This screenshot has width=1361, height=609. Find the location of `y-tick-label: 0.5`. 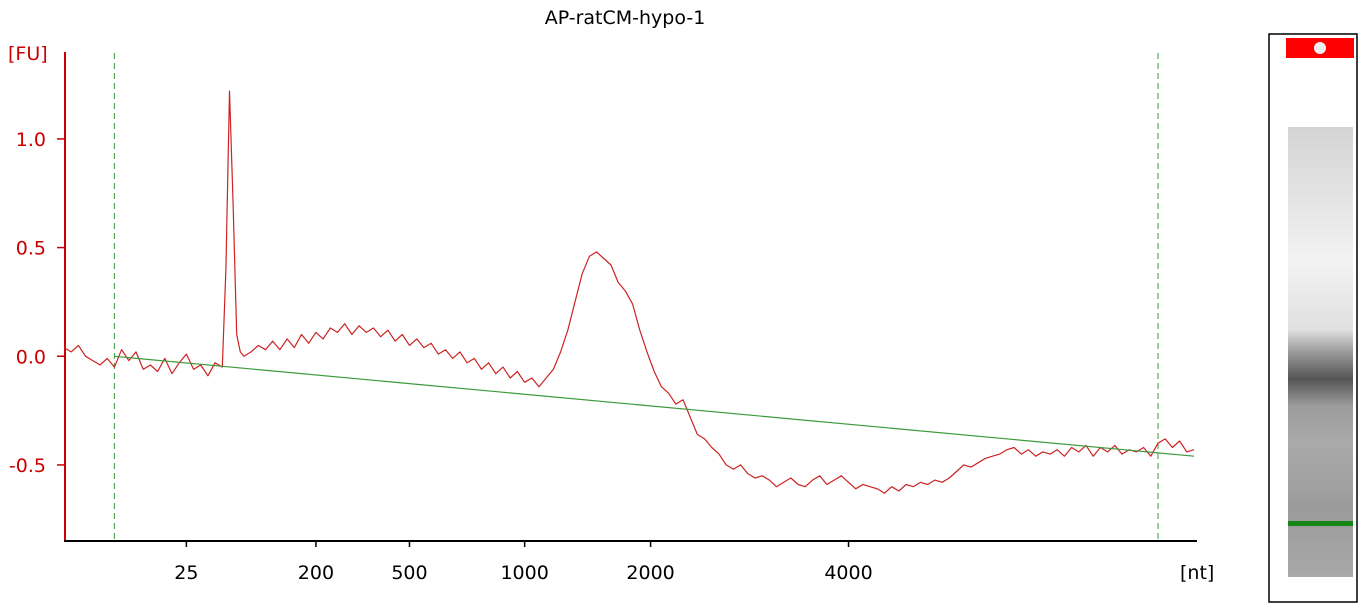

y-tick-label: 0.5 is located at coordinates (31, 249).